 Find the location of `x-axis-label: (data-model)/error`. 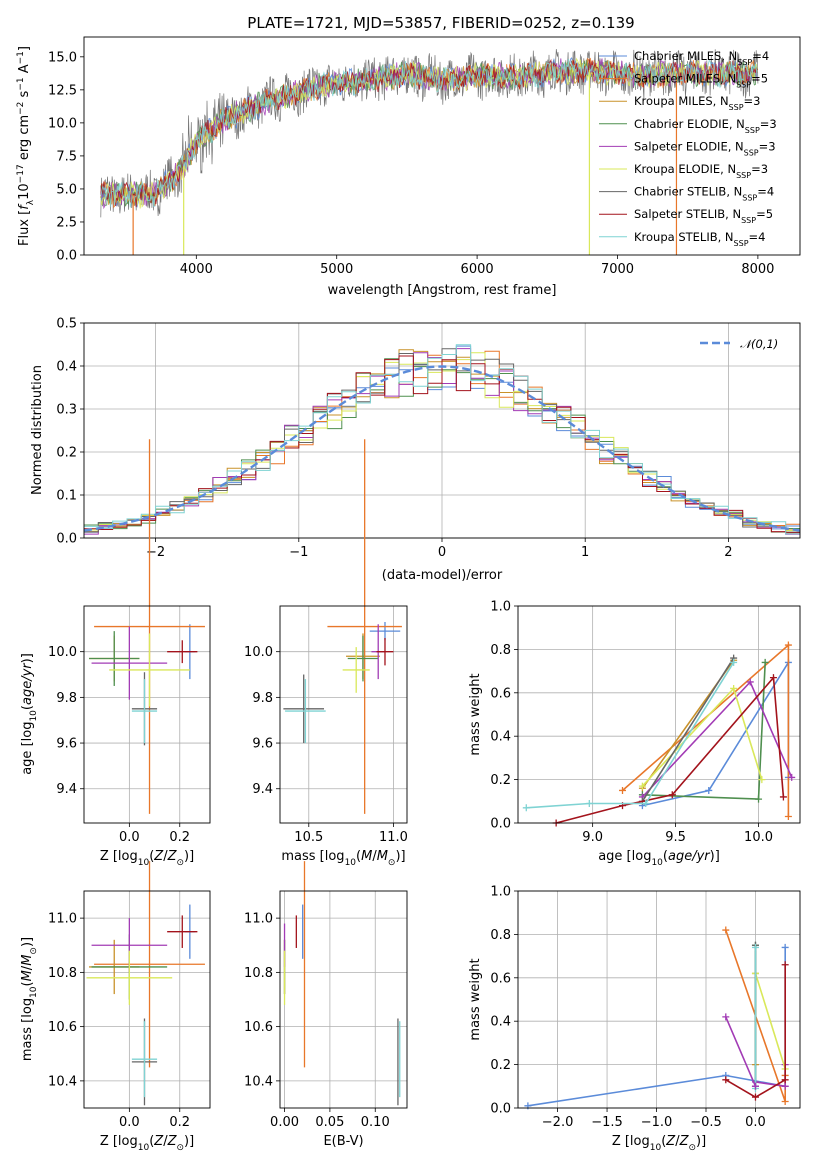

x-axis-label: (data-model)/error is located at coordinates (442, 575).